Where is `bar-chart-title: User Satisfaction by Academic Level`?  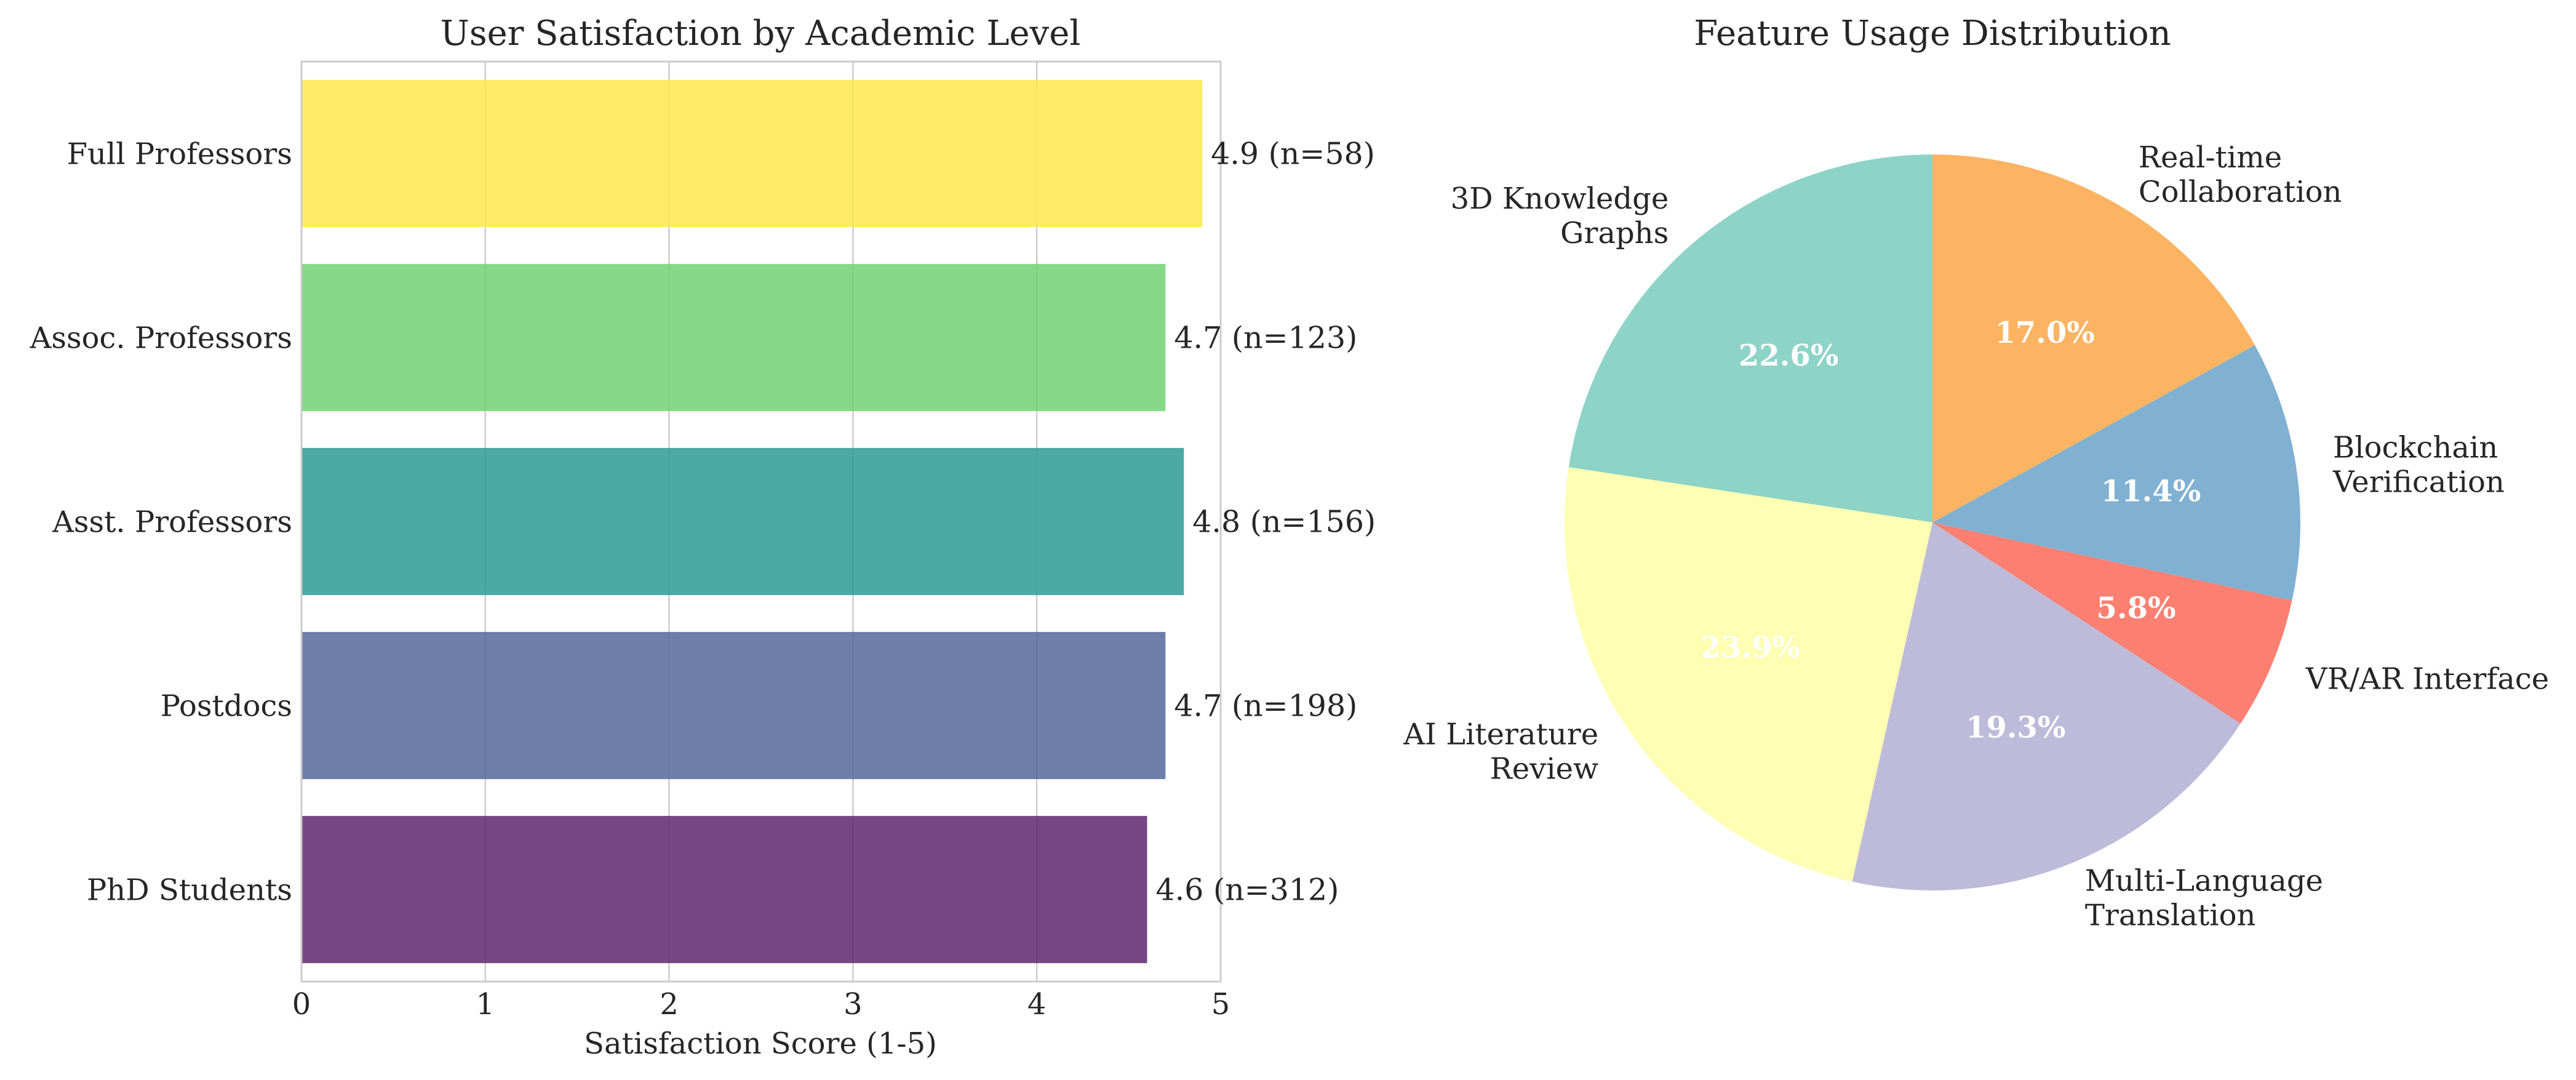
bar-chart-title: User Satisfaction by Academic Level is located at coordinates (761, 34).